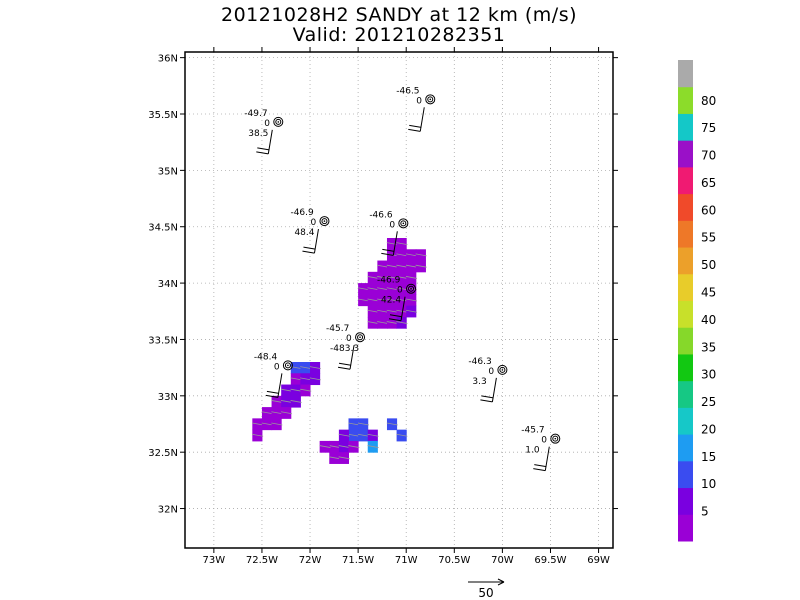 The width and height of the screenshot is (800, 600). What do you see at coordinates (708, 457) in the screenshot?
I see `colorbar-label: 15` at bounding box center [708, 457].